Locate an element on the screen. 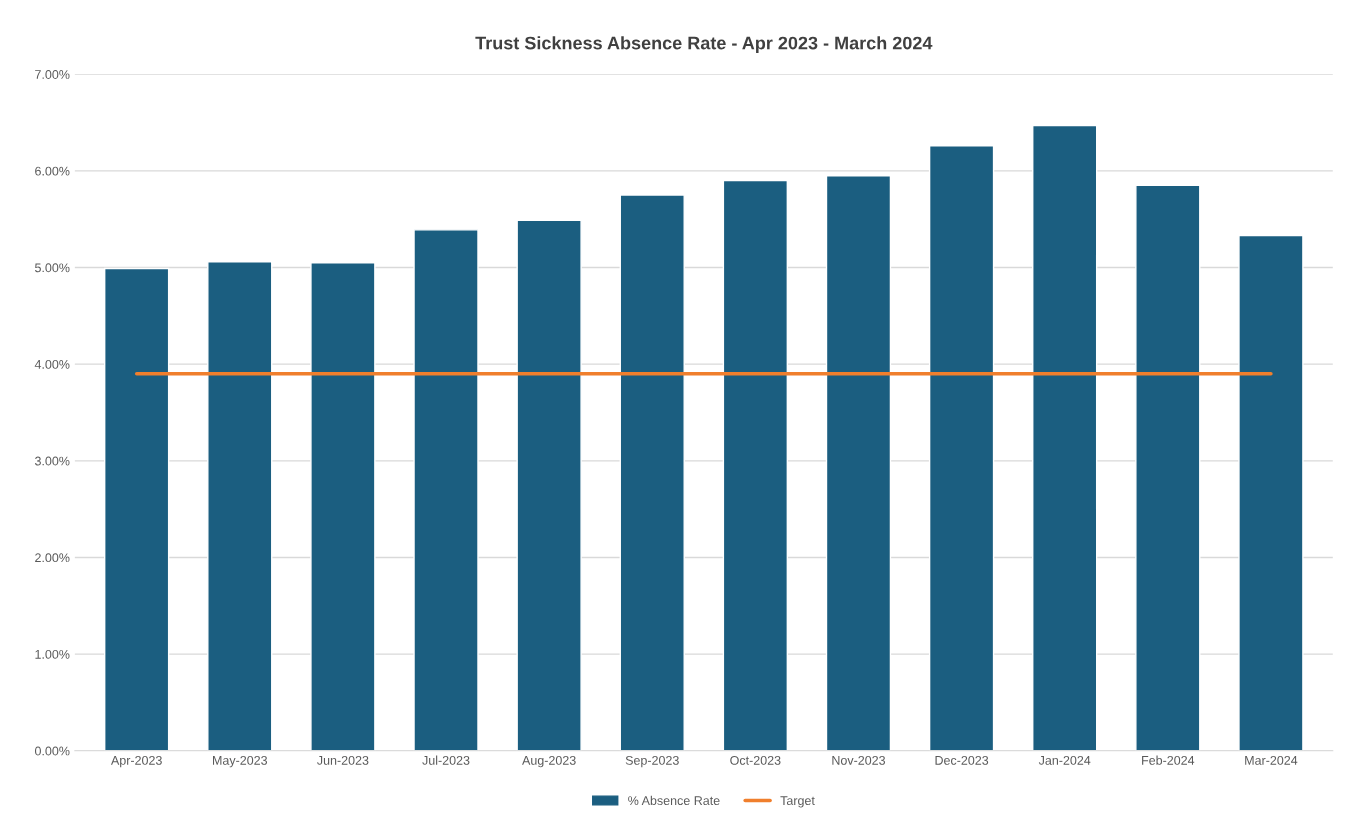 The height and width of the screenshot is (825, 1360). y-tick-label: 6.00% is located at coordinates (52, 171).